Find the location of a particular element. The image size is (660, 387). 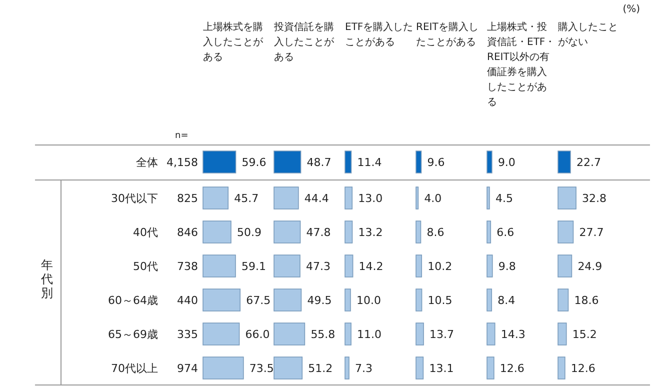

data-label: 14.2 is located at coordinates (371, 266).